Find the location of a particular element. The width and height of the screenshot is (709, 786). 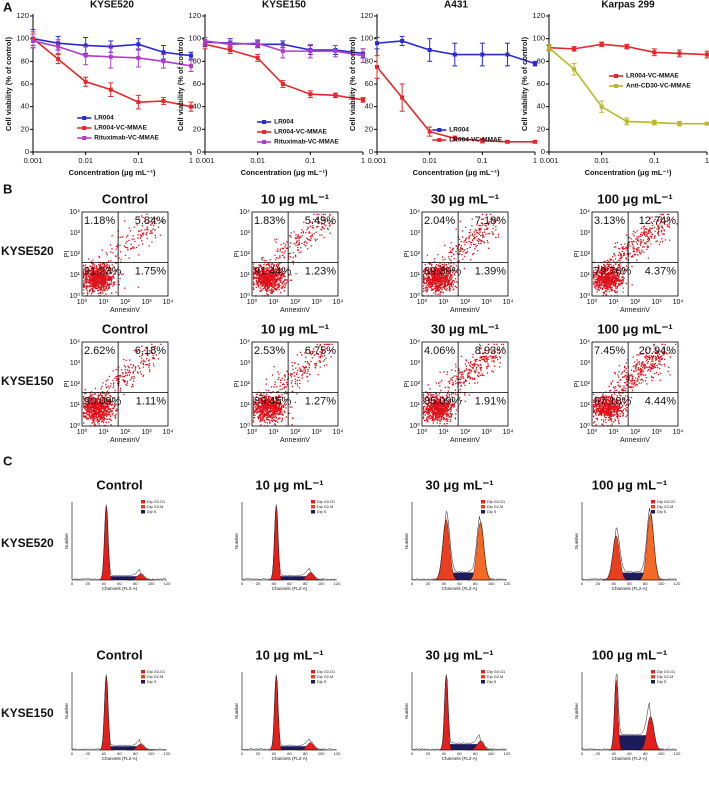

plot-title: Control is located at coordinates (119, 654).